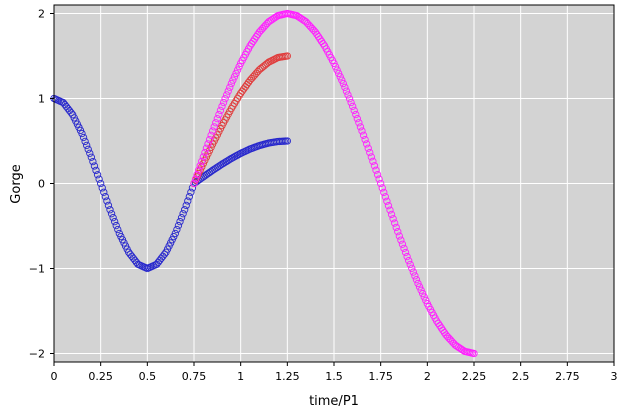 This screenshot has width=625, height=416. I want to click on x-tick-label: 1.75, so click(380, 376).